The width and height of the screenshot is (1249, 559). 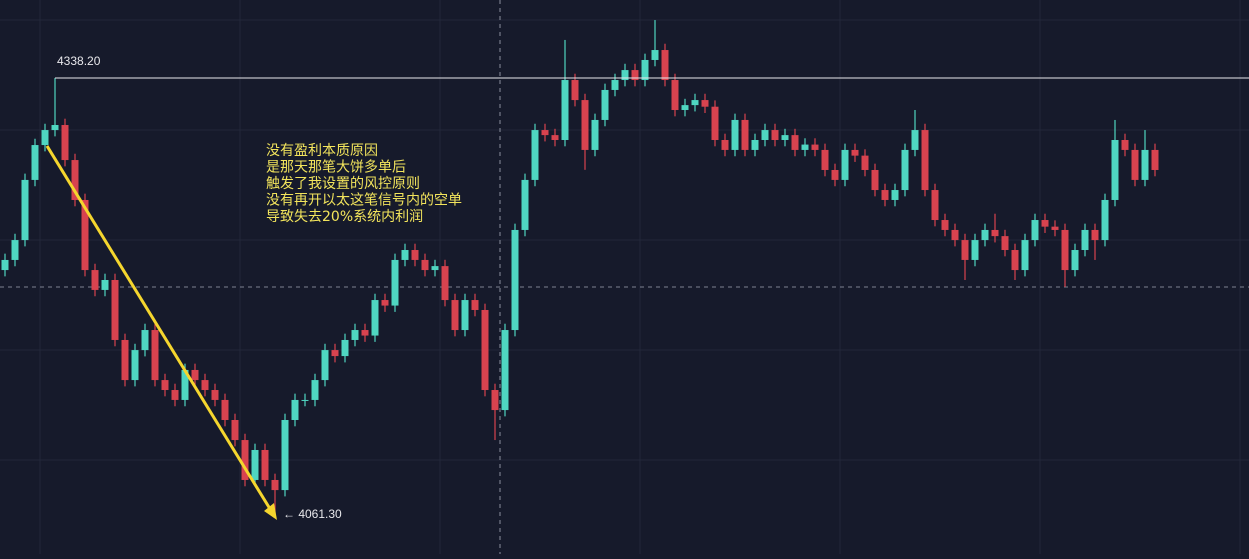 I want to click on annotation-line: 没有再开以太这笔信号内的空单, so click(x=364, y=200).